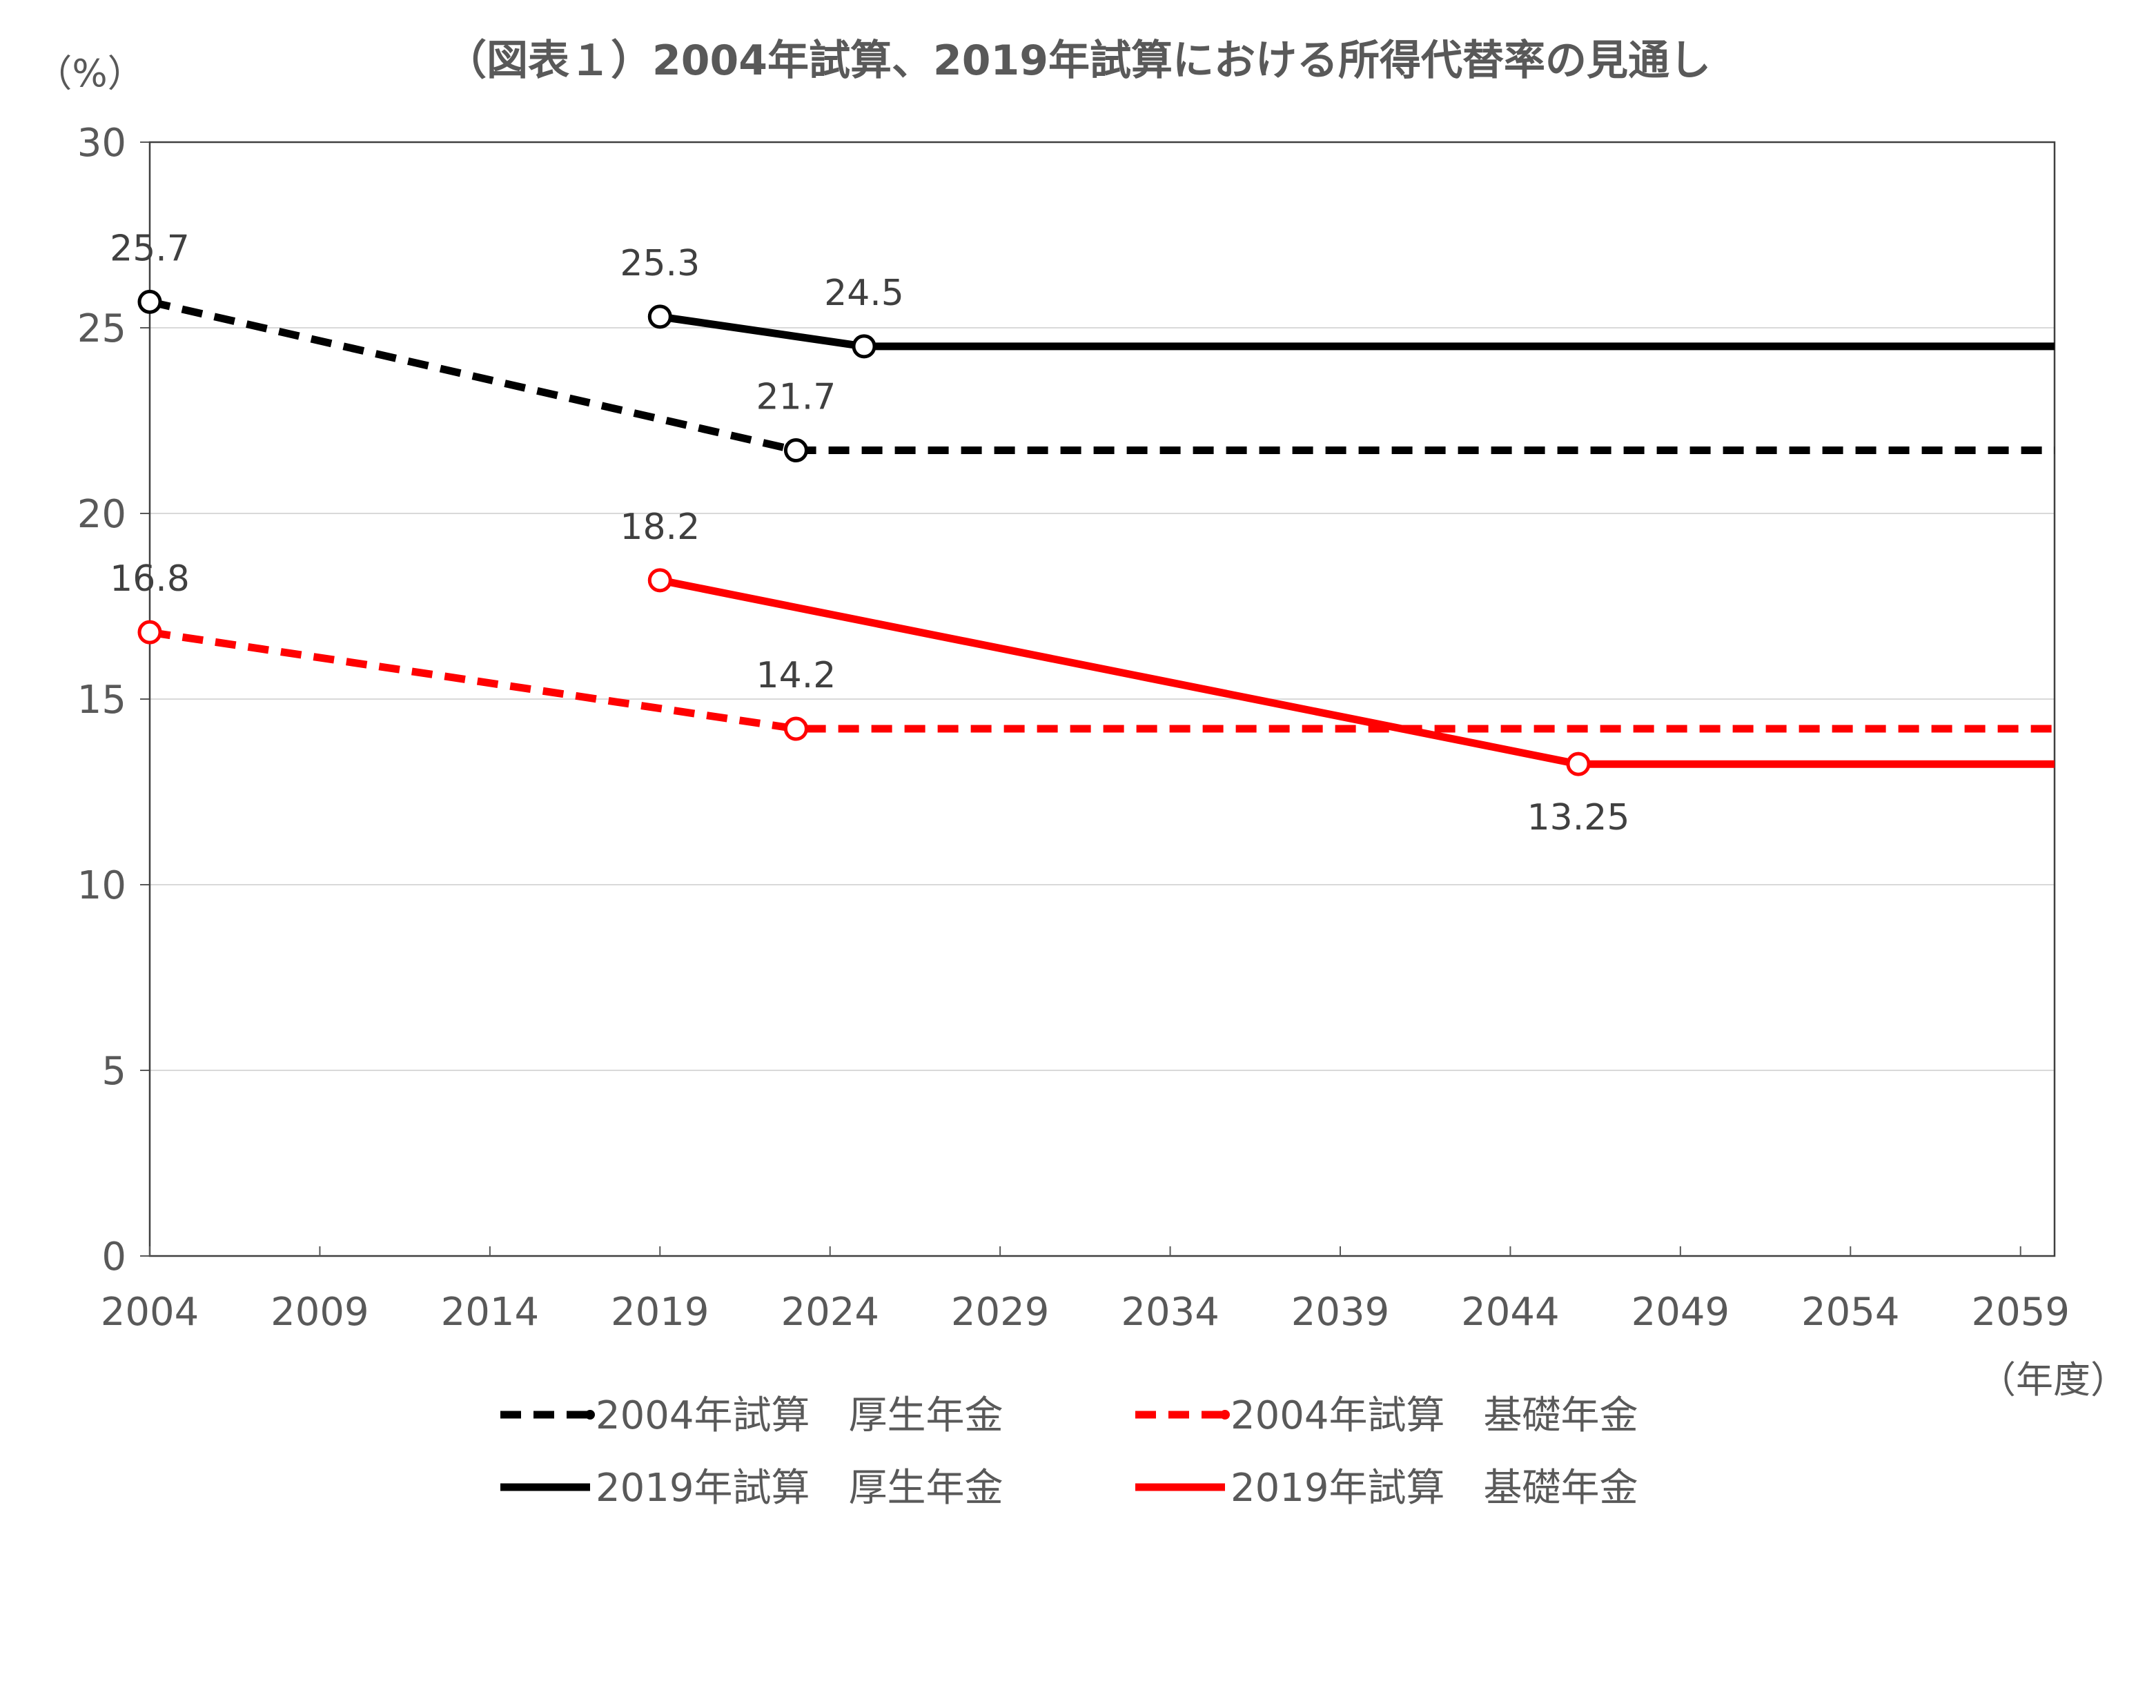 The image size is (2156, 1708). What do you see at coordinates (101, 143) in the screenshot?
I see `y-tick-label: 30` at bounding box center [101, 143].